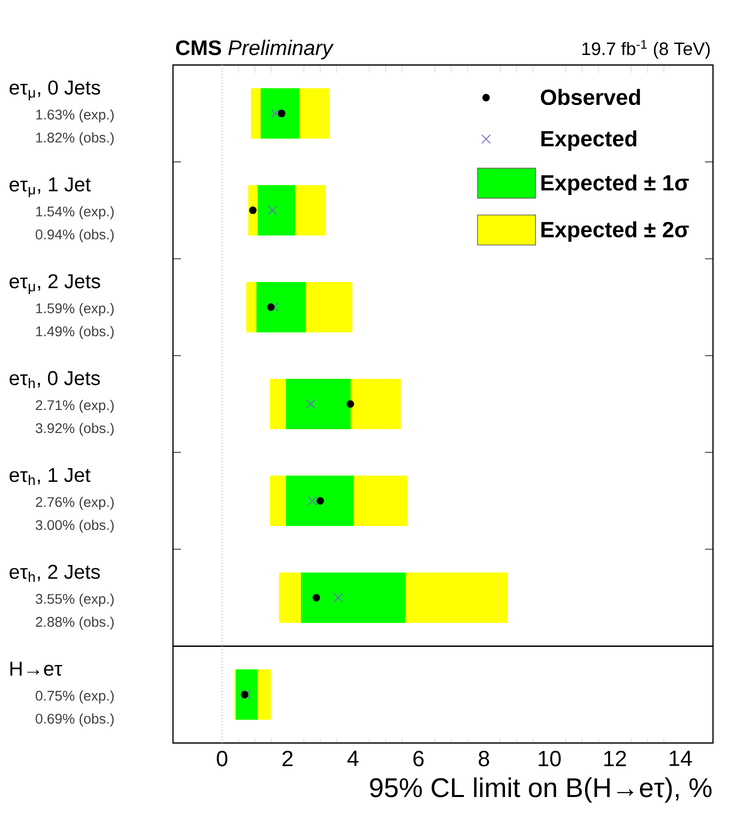  What do you see at coordinates (75, 309) in the screenshot?
I see `text: 1.59% (exp.)` at bounding box center [75, 309].